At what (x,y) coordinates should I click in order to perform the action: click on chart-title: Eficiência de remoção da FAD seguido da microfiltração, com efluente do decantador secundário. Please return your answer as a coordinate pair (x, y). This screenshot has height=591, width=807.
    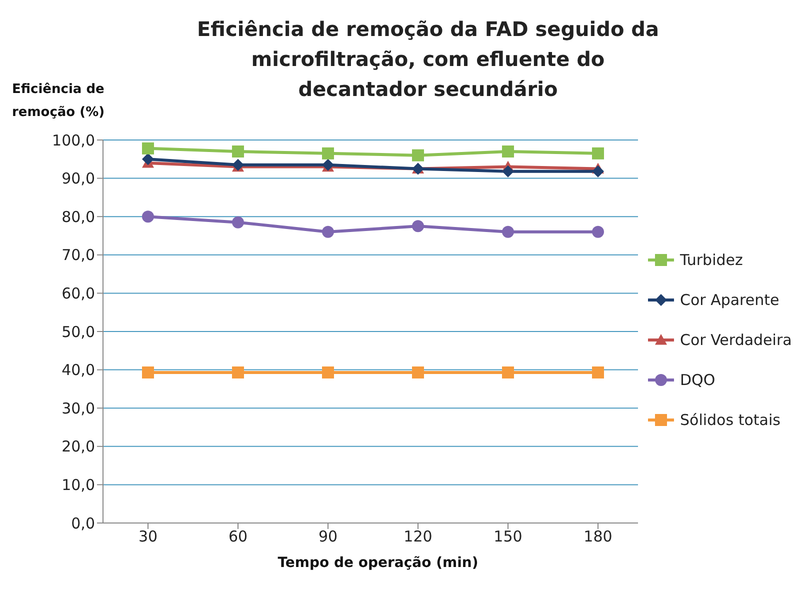
    Looking at the image, I should click on (428, 59).